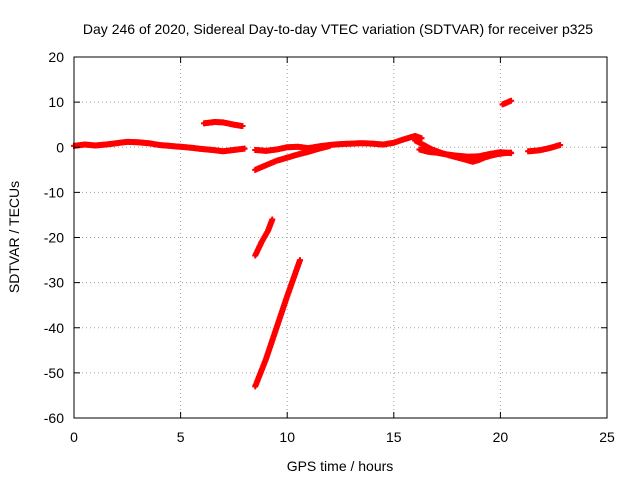 The height and width of the screenshot is (480, 640). What do you see at coordinates (181, 437) in the screenshot?
I see `x-tick-label: 5` at bounding box center [181, 437].